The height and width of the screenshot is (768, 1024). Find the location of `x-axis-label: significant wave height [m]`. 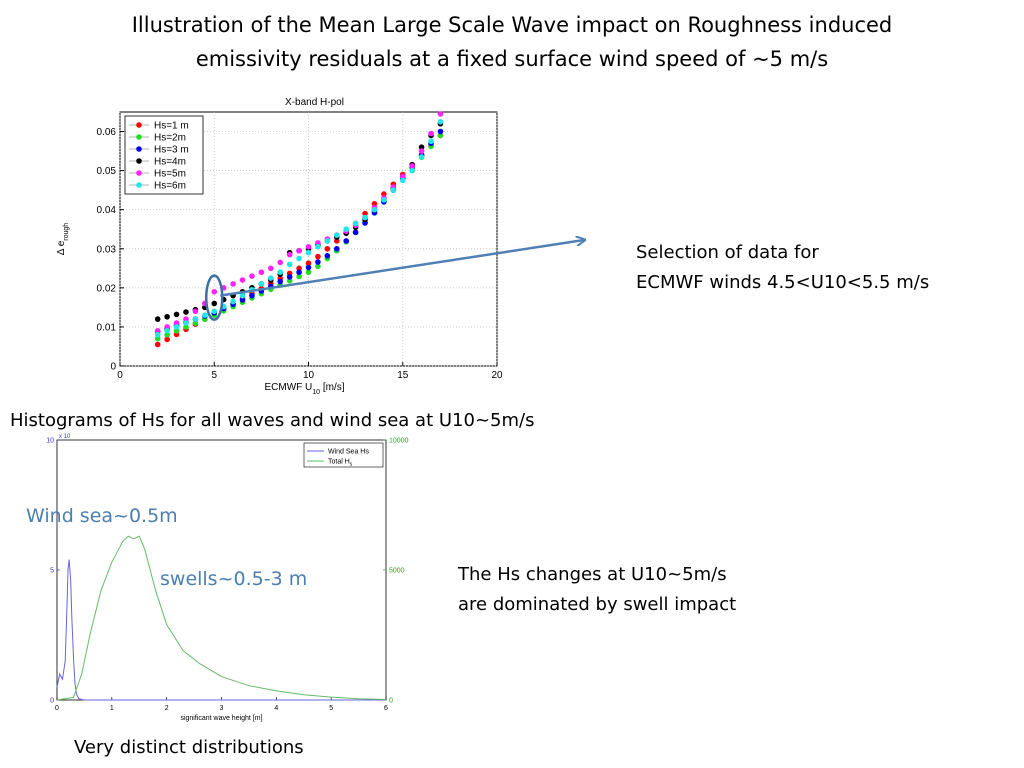

x-axis-label: significant wave height [m] is located at coordinates (221, 718).